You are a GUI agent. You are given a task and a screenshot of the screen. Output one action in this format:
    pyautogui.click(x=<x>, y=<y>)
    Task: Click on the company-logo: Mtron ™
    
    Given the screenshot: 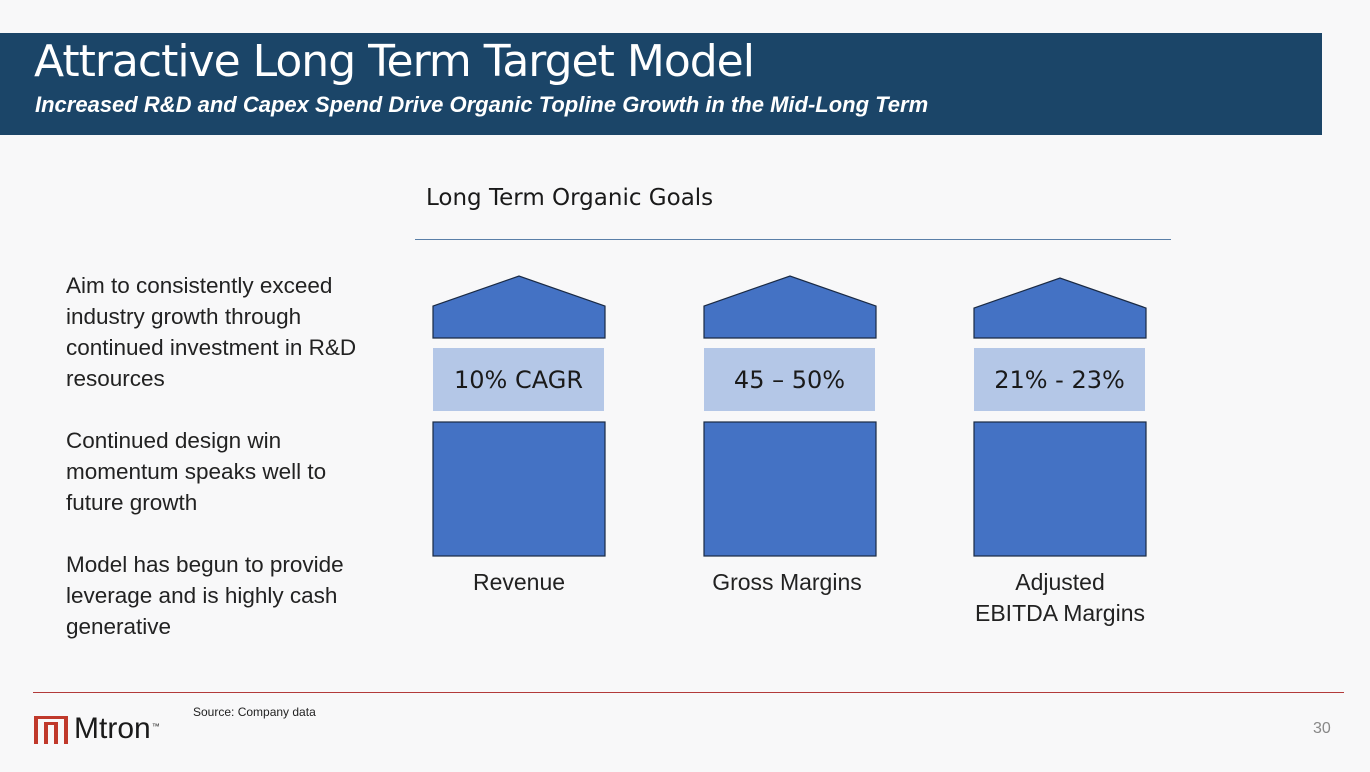 What is the action you would take?
    pyautogui.click(x=97, y=729)
    